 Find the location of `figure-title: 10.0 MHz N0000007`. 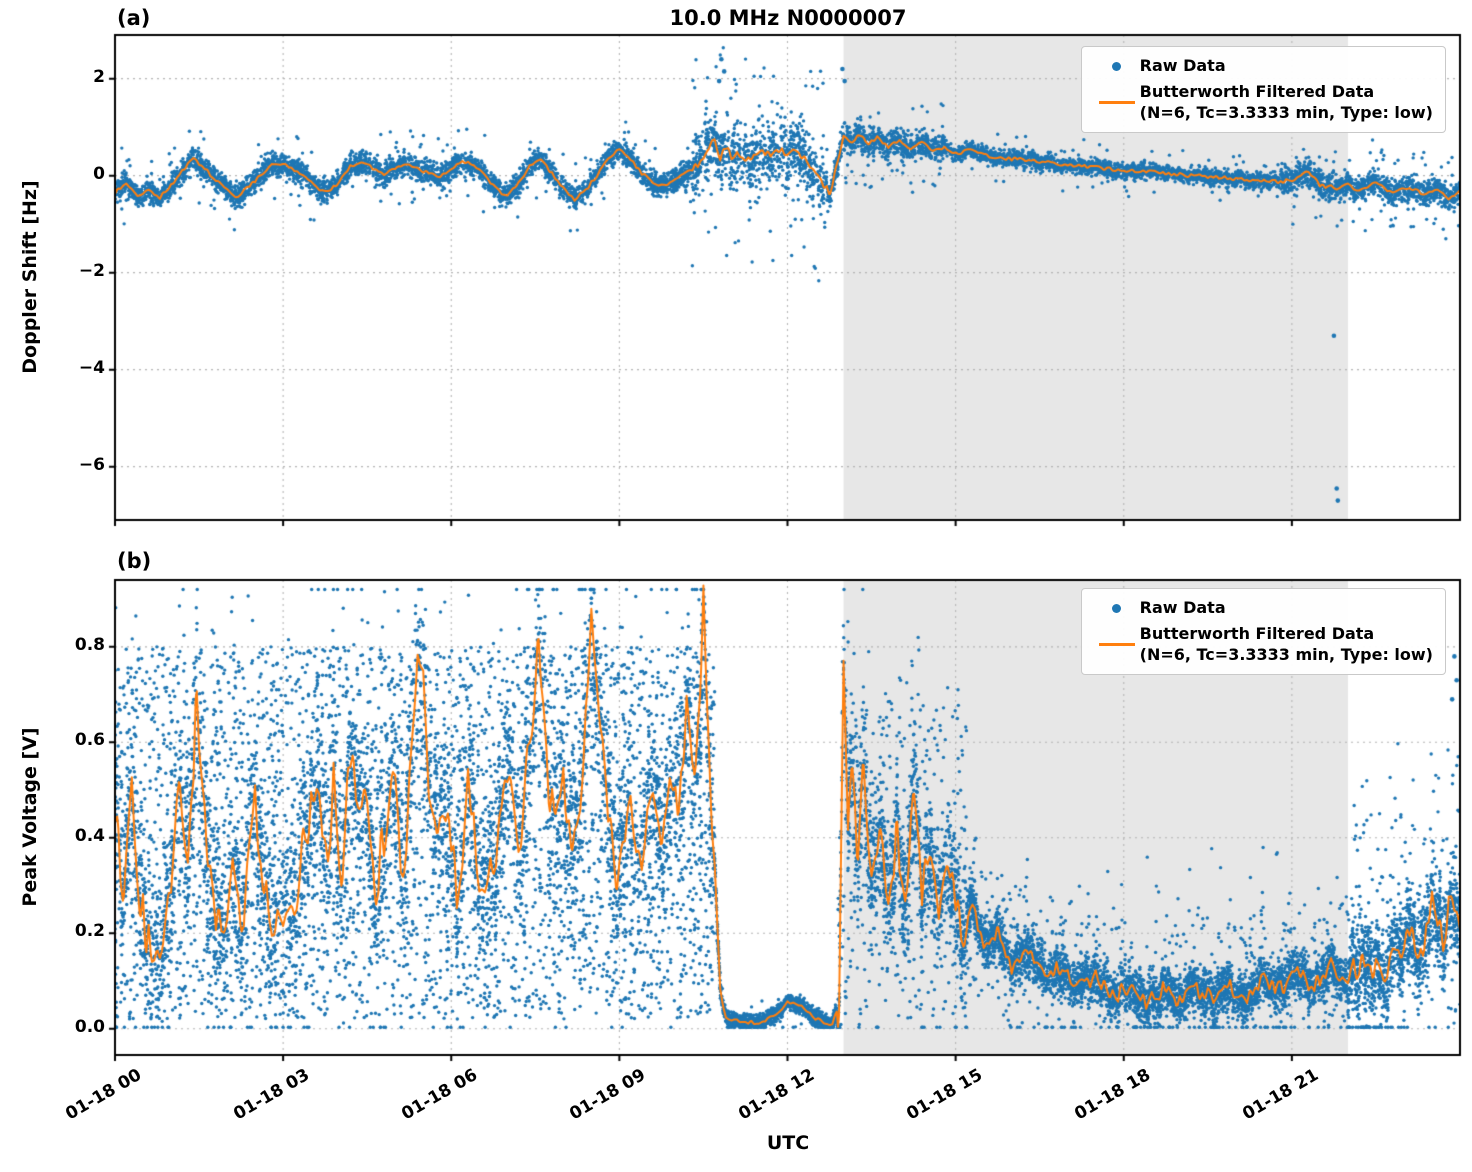

figure-title: 10.0 MHz N0000007 is located at coordinates (788, 18).